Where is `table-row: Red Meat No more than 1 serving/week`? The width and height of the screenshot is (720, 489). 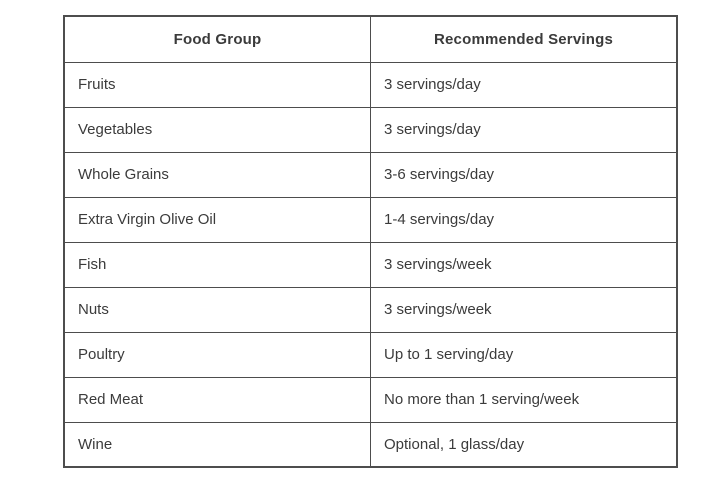
table-row: Red Meat No more than 1 serving/week is located at coordinates (370, 399).